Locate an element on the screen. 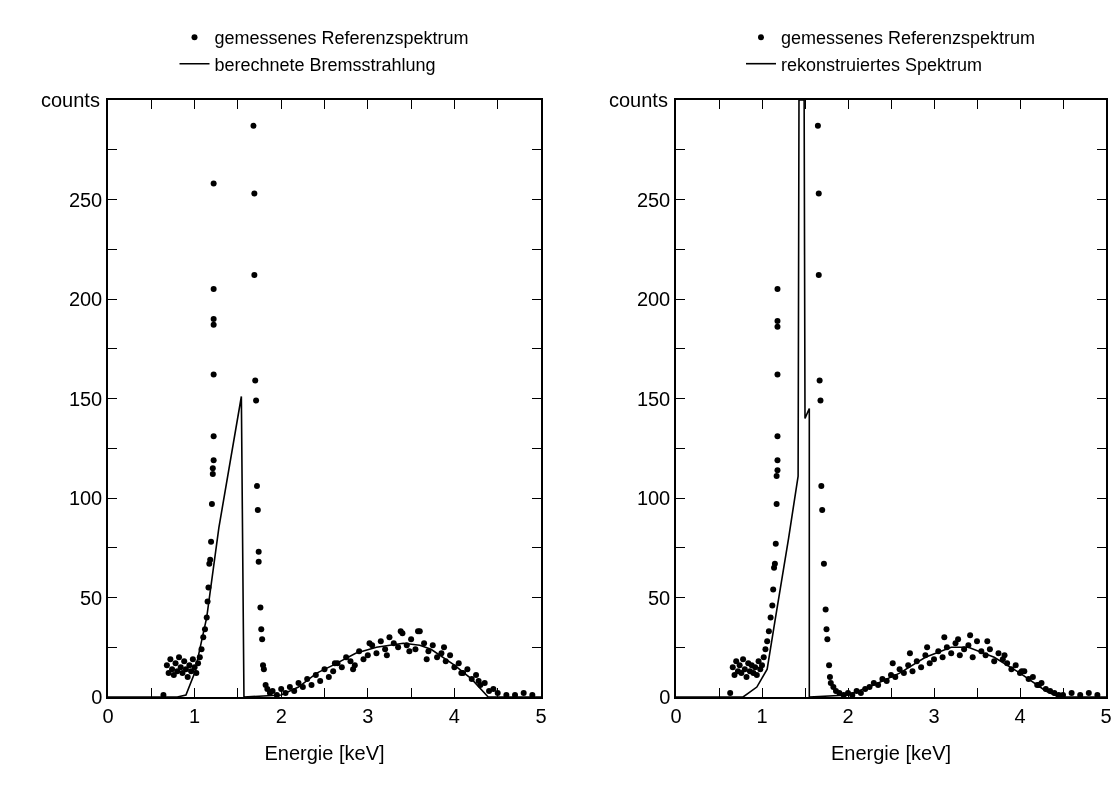  legend-label: rekonstruiertes Spektrum is located at coordinates (882, 64).